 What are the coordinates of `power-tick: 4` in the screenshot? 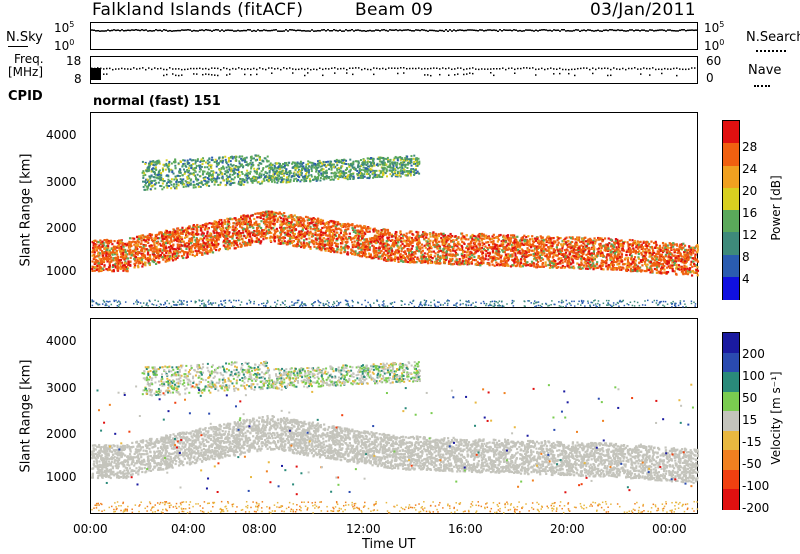 It's located at (746, 279).